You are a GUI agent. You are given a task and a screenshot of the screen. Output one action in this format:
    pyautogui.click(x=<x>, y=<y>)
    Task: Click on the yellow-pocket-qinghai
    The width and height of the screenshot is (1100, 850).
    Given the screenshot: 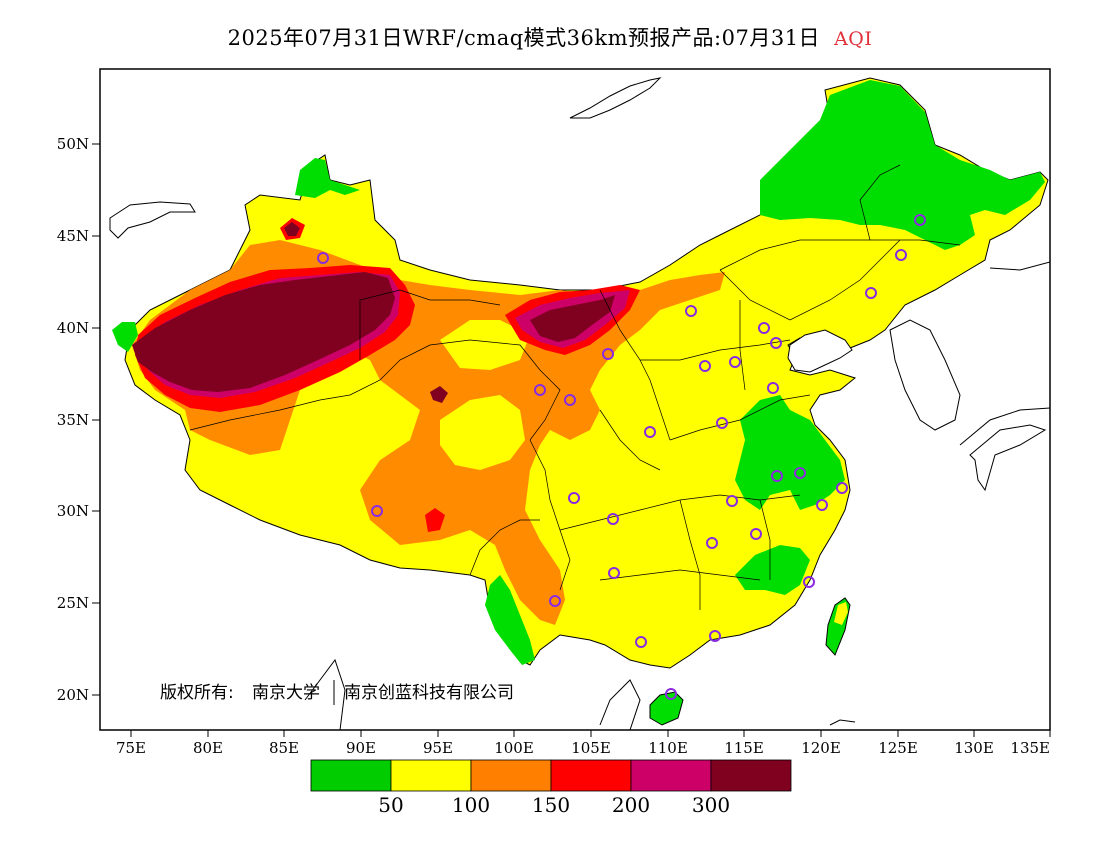 What is the action you would take?
    pyautogui.click(x=482, y=432)
    